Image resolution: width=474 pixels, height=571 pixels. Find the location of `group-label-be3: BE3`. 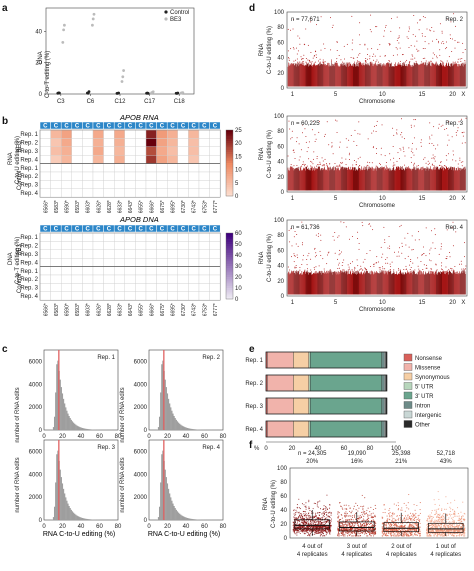

group-label-be3: BE3 is located at coordinates (20, 146).